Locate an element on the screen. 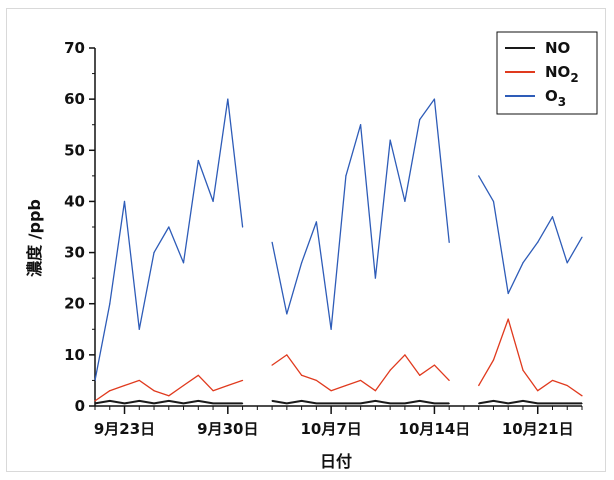 This screenshot has height=480, width=614. y-tick-label: 50 is located at coordinates (74, 150).